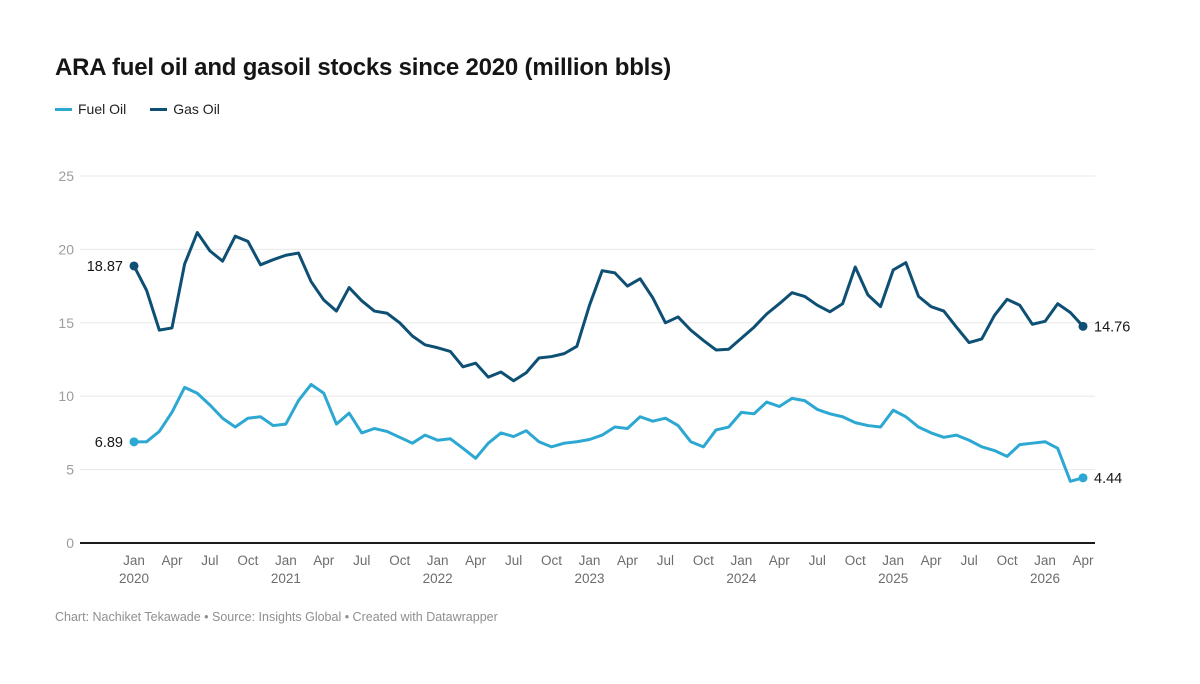  Describe the element at coordinates (66, 249) in the screenshot. I see `y-tick-label: 20` at that location.